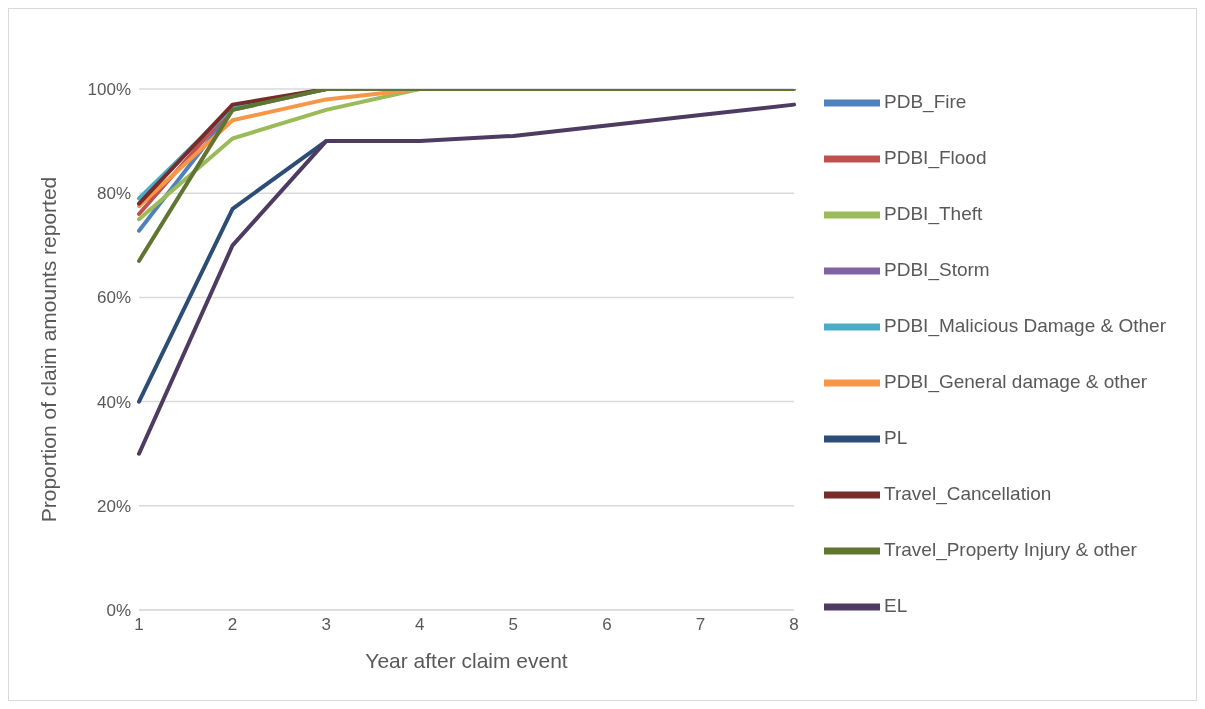 Image resolution: width=1205 pixels, height=709 pixels. I want to click on y-tick-label: 80%, so click(113, 194).